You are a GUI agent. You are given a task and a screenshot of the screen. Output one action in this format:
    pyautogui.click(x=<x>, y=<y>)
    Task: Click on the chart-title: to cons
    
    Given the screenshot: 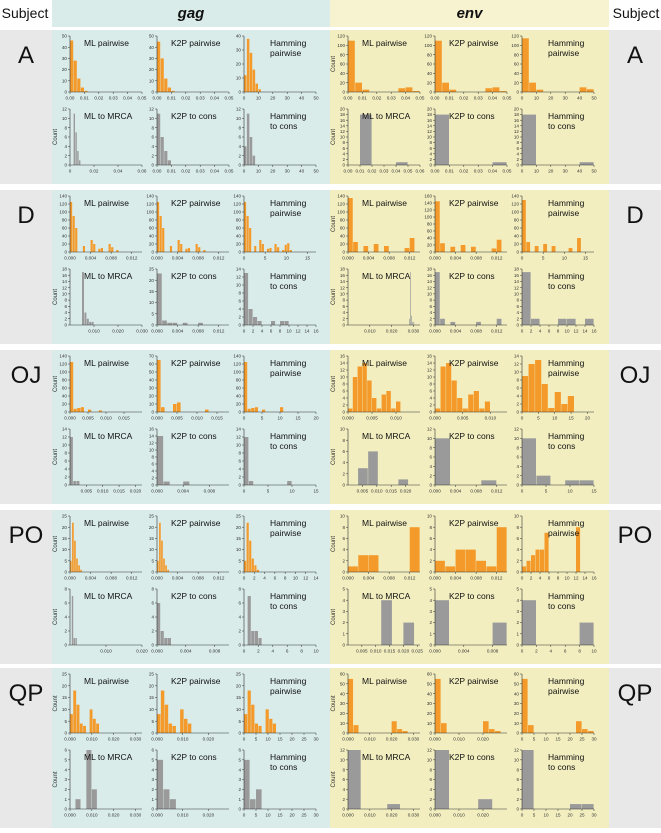 What is the action you would take?
    pyautogui.click(x=561, y=606)
    